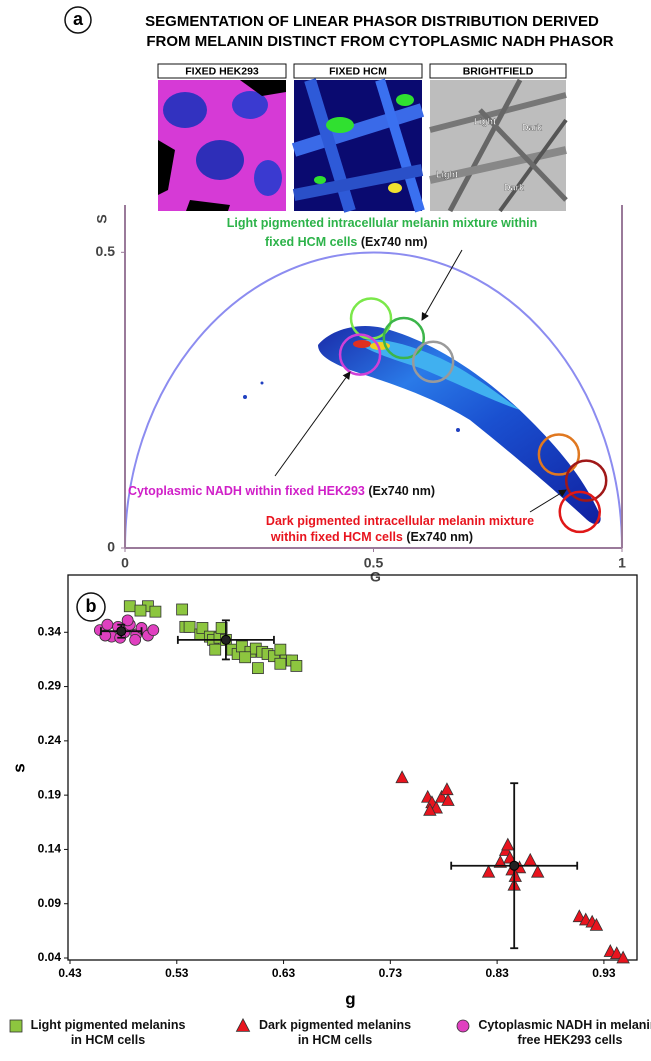  Describe the element at coordinates (222, 71) in the screenshot. I see `image-label: FIXED HEK293` at that location.